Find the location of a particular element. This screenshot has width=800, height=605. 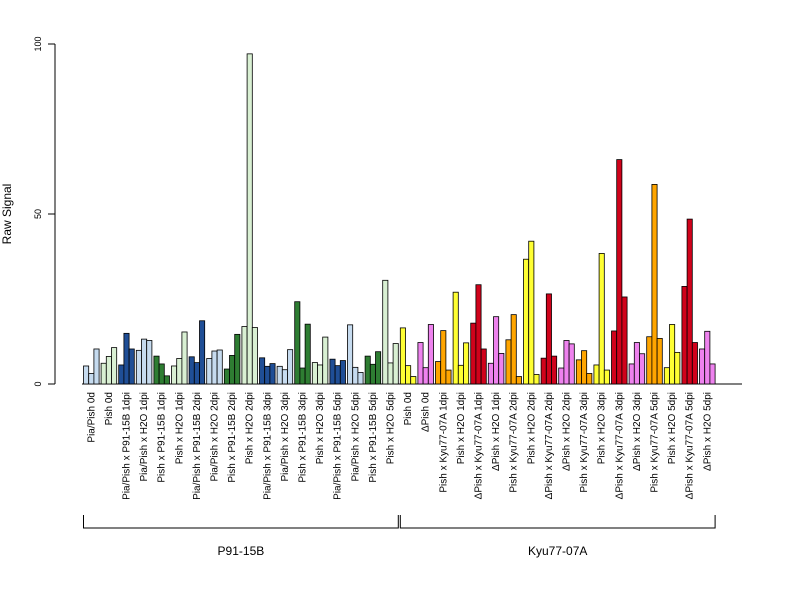

x-tick-label: ΔPish x H2O 5dpi is located at coordinates (707, 431).